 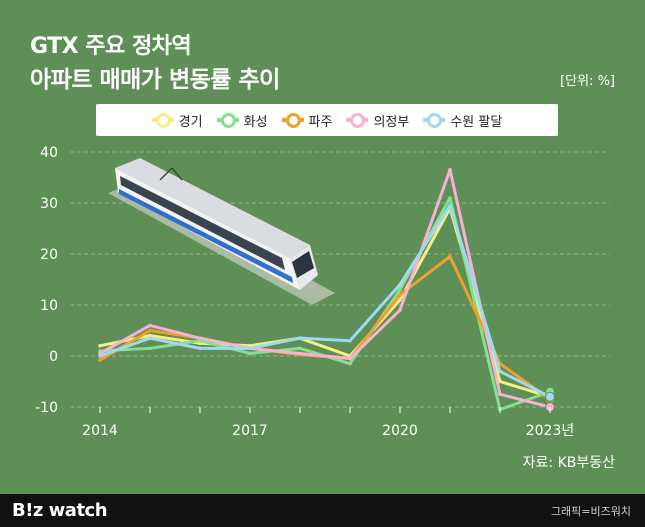 I want to click on x-tick-label: 2017, so click(x=250, y=431).